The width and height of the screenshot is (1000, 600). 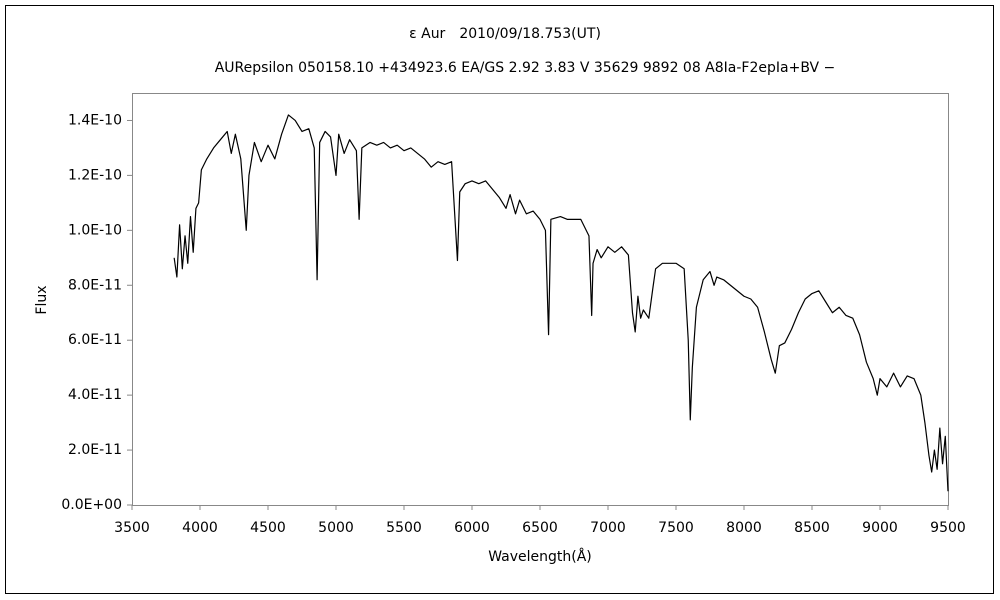 I want to click on y-tick-label: 2.0E-11, so click(x=95, y=450).